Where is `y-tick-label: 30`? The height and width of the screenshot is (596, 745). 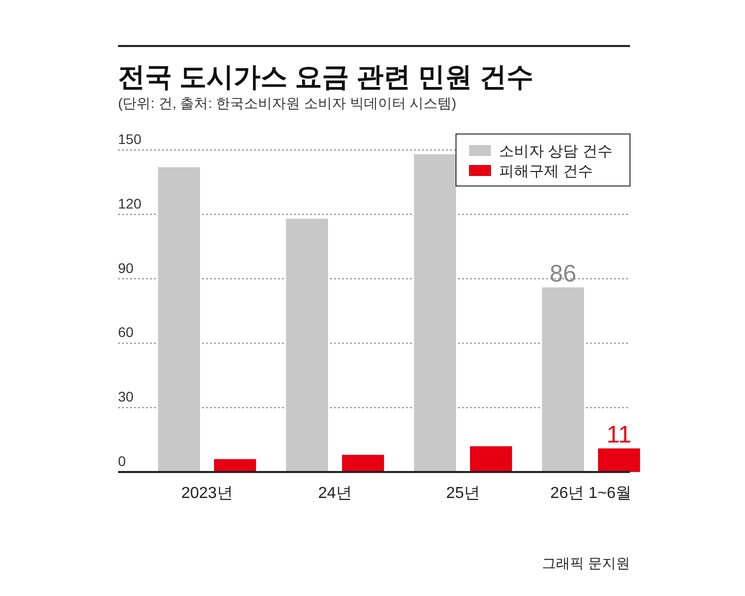 y-tick-label: 30 is located at coordinates (126, 396).